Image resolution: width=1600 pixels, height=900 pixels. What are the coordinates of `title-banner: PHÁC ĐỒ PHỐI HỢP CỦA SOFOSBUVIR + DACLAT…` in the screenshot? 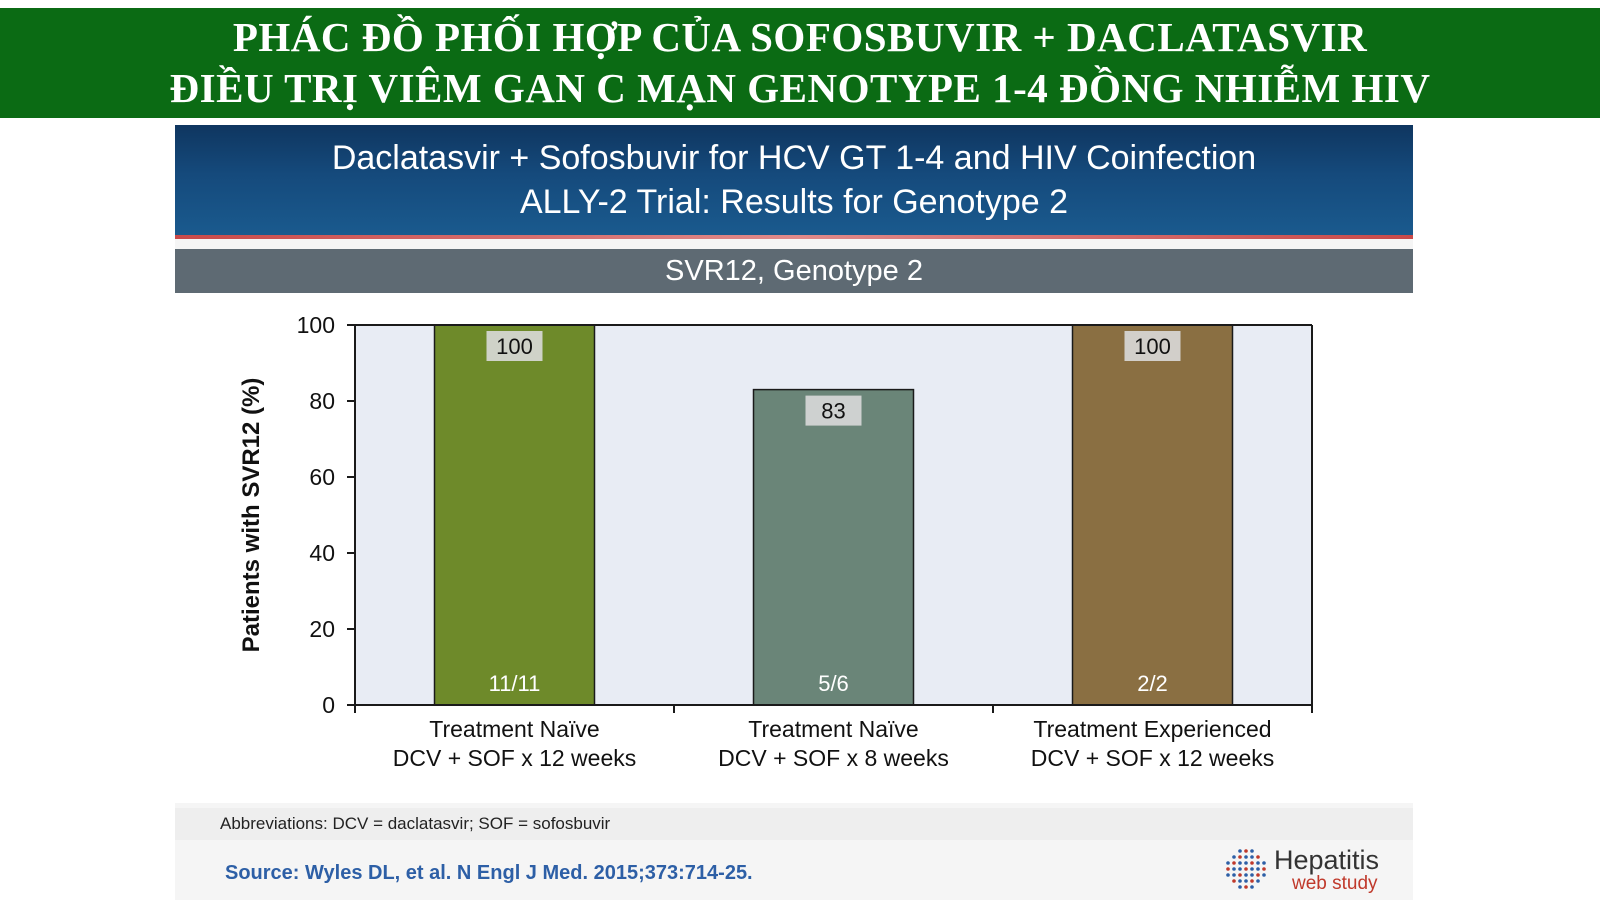 It's located at (800, 63).